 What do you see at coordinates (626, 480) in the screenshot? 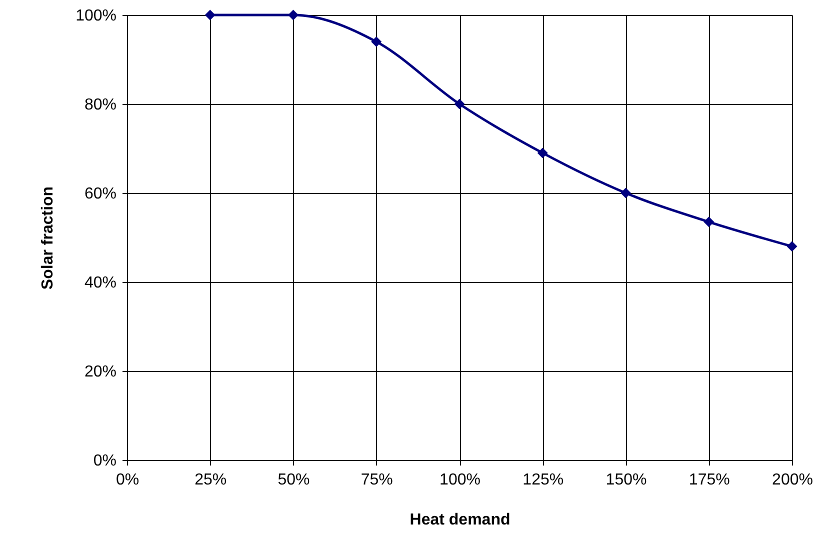
I see `x-tick-label: 150%` at bounding box center [626, 480].